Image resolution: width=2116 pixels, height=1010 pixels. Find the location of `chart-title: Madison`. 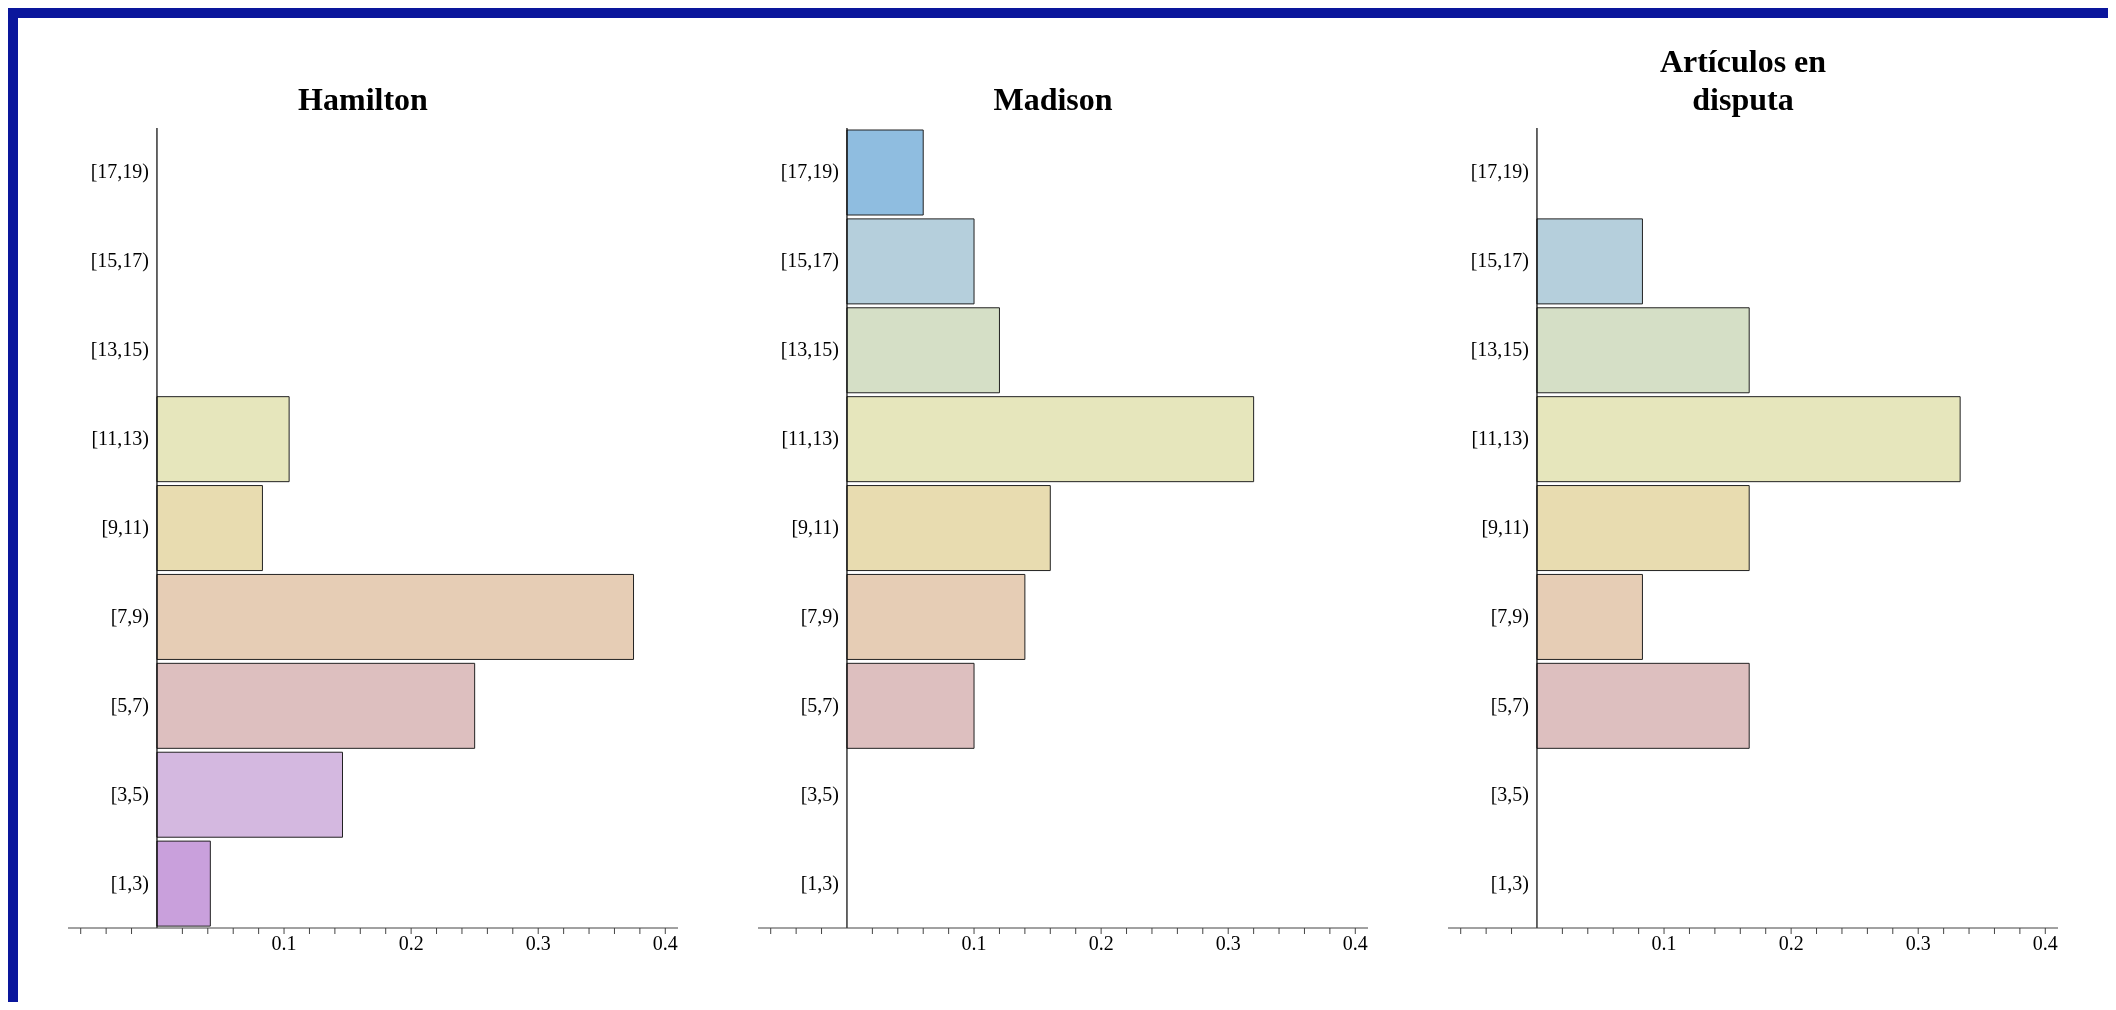

chart-title: Madison is located at coordinates (1053, 99).